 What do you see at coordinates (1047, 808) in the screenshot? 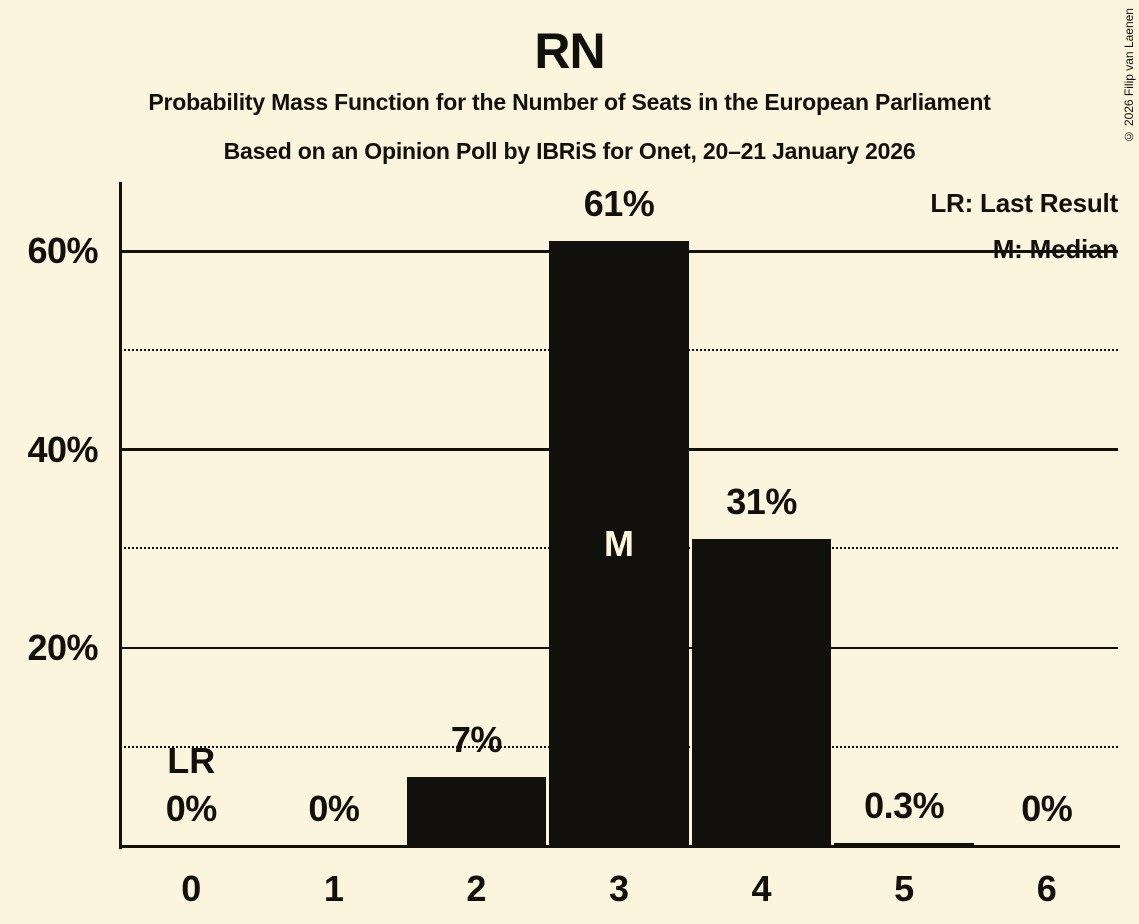
I see `bar-value-label-6: 0%` at bounding box center [1047, 808].